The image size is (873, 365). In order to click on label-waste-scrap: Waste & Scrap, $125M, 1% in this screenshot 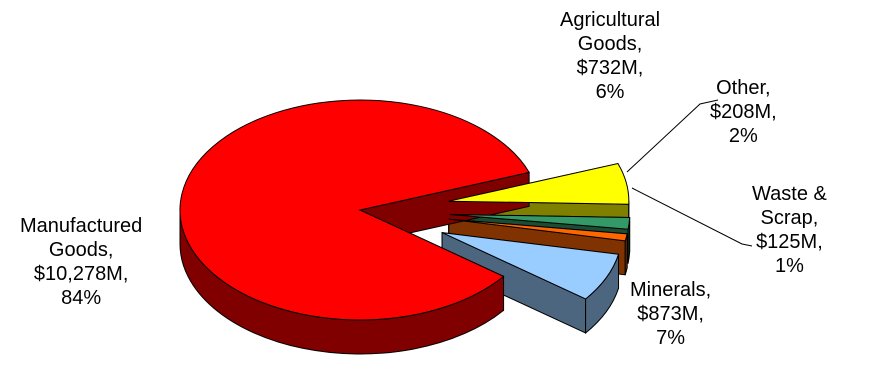, I will do `click(789, 230)`.